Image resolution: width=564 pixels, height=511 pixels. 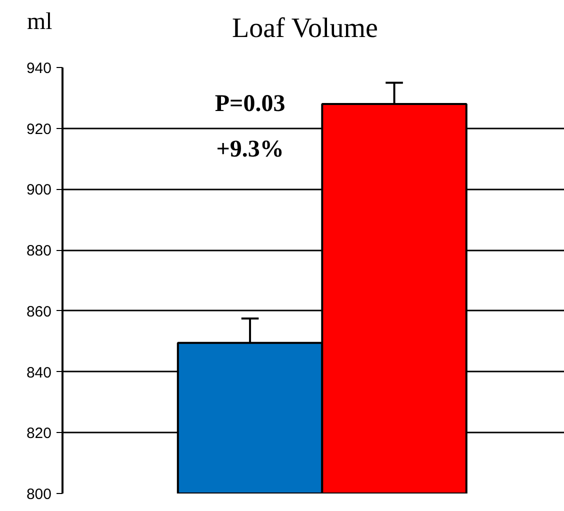 What do you see at coordinates (250, 104) in the screenshot?
I see `annotation: P=0.03` at bounding box center [250, 104].